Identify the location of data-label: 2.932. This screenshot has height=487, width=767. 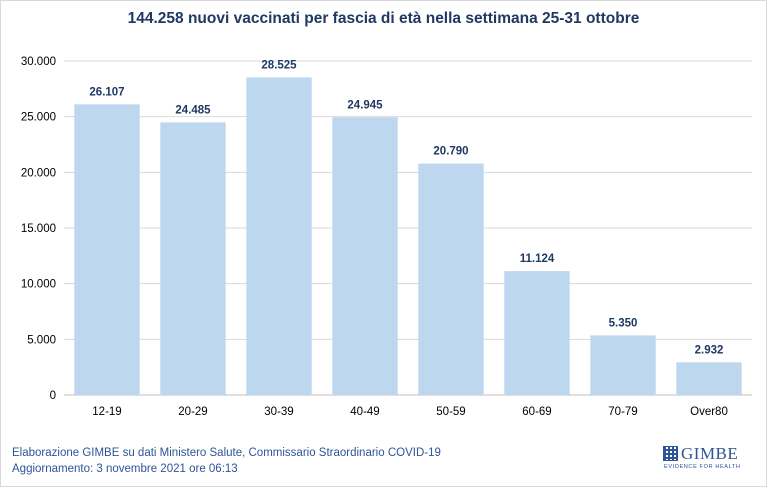
(709, 350).